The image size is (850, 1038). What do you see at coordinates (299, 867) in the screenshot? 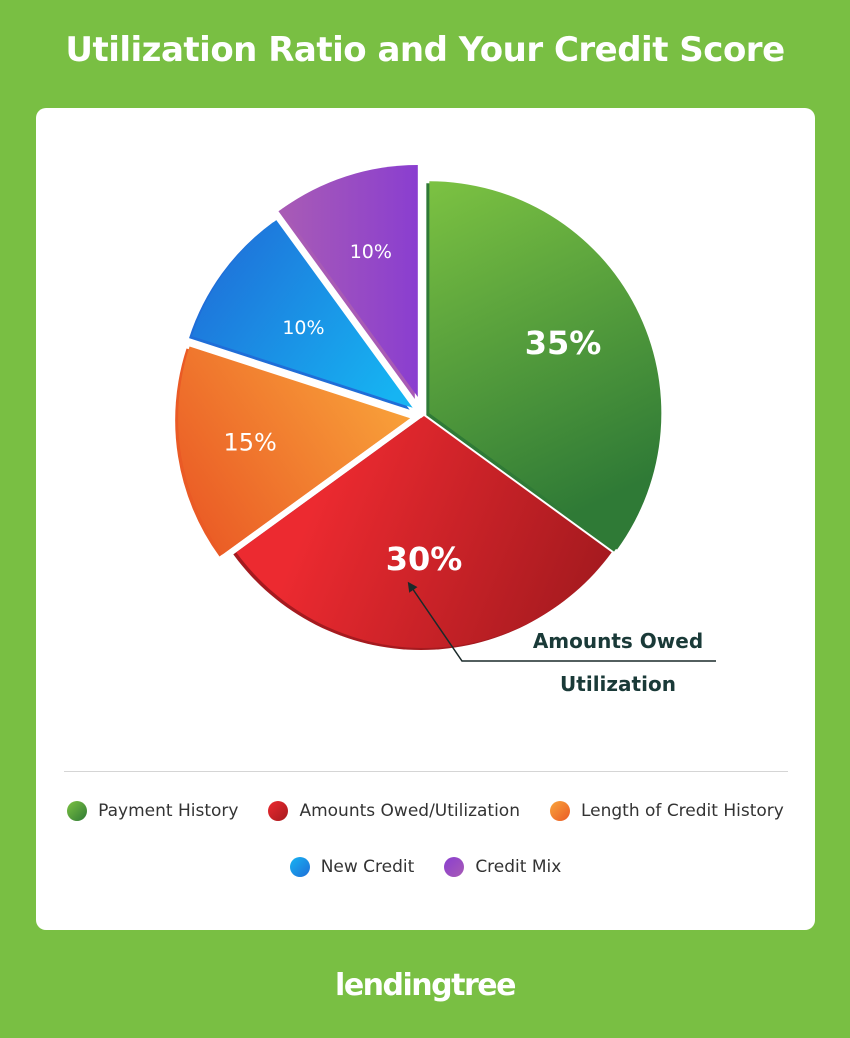
I see `legend-swatch-new-credit` at bounding box center [299, 867].